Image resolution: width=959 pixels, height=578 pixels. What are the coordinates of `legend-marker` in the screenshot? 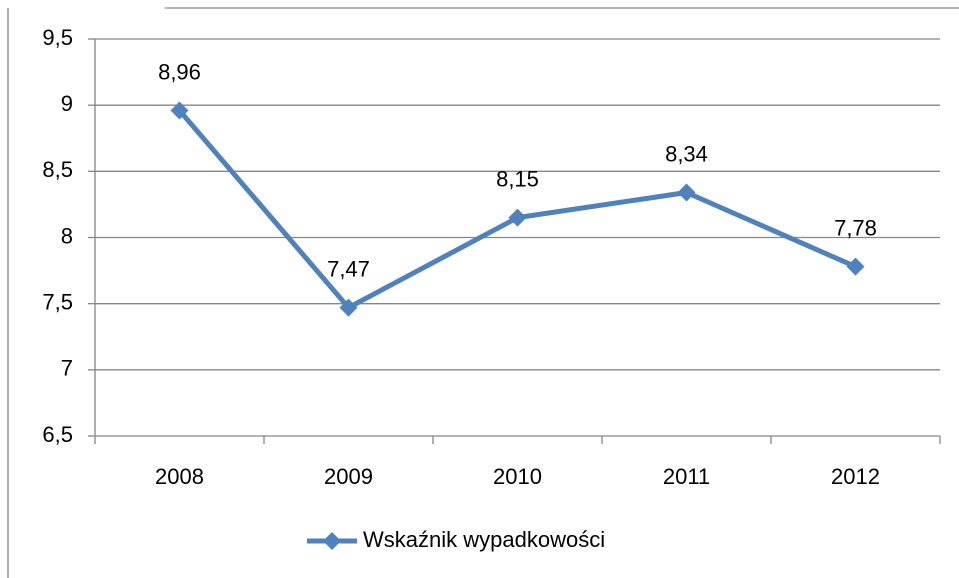 It's located at (332, 541).